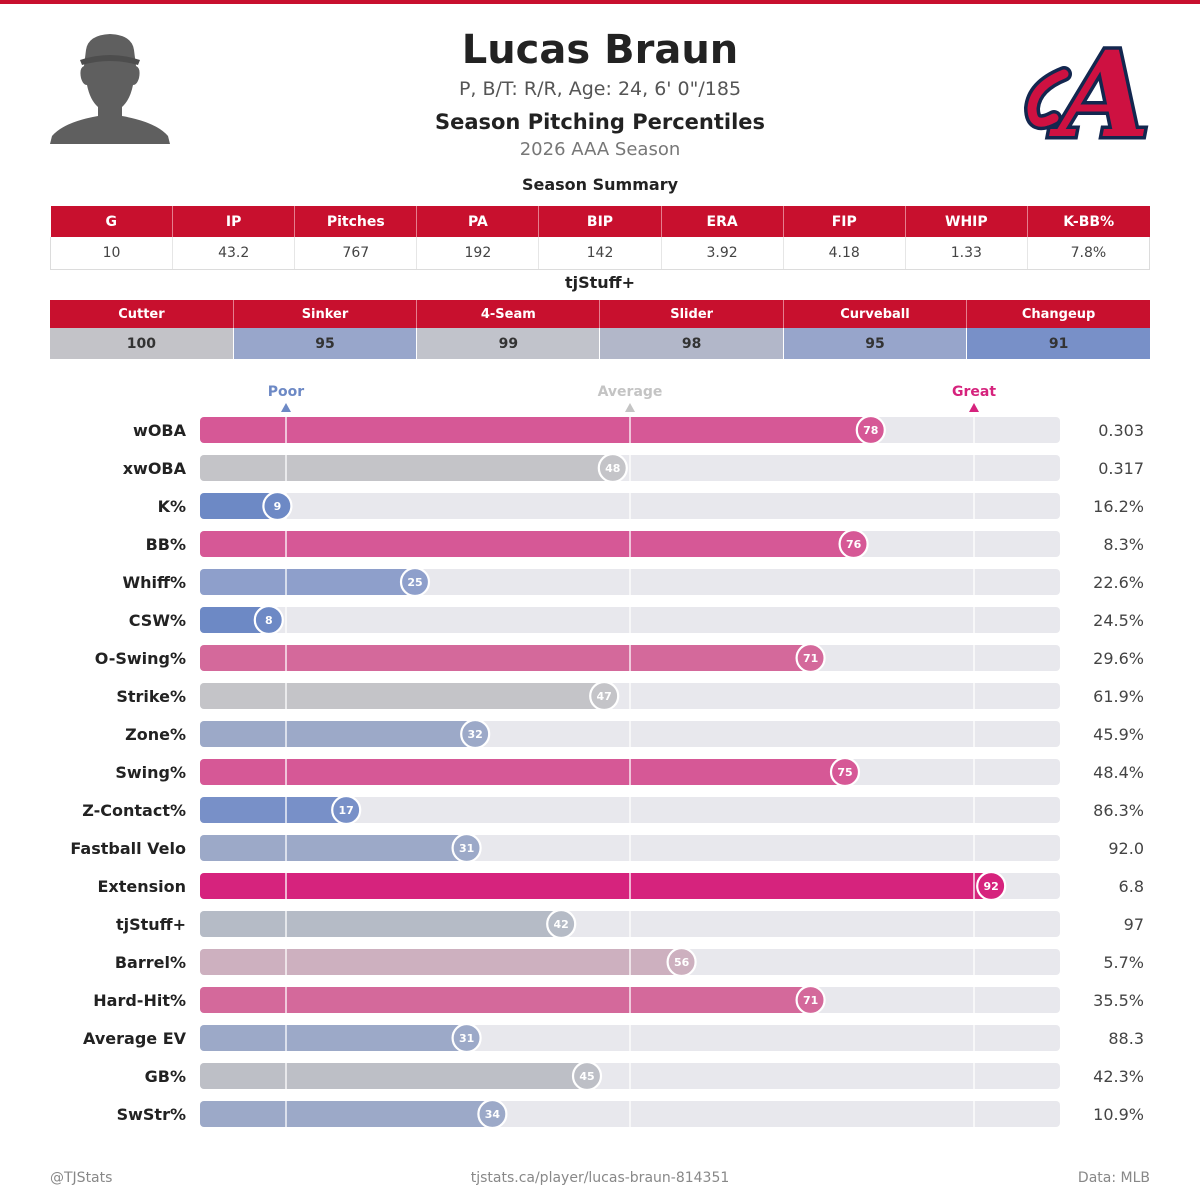  I want to click on metric-row-k-pct: K% 9 16.2%, so click(651, 506).